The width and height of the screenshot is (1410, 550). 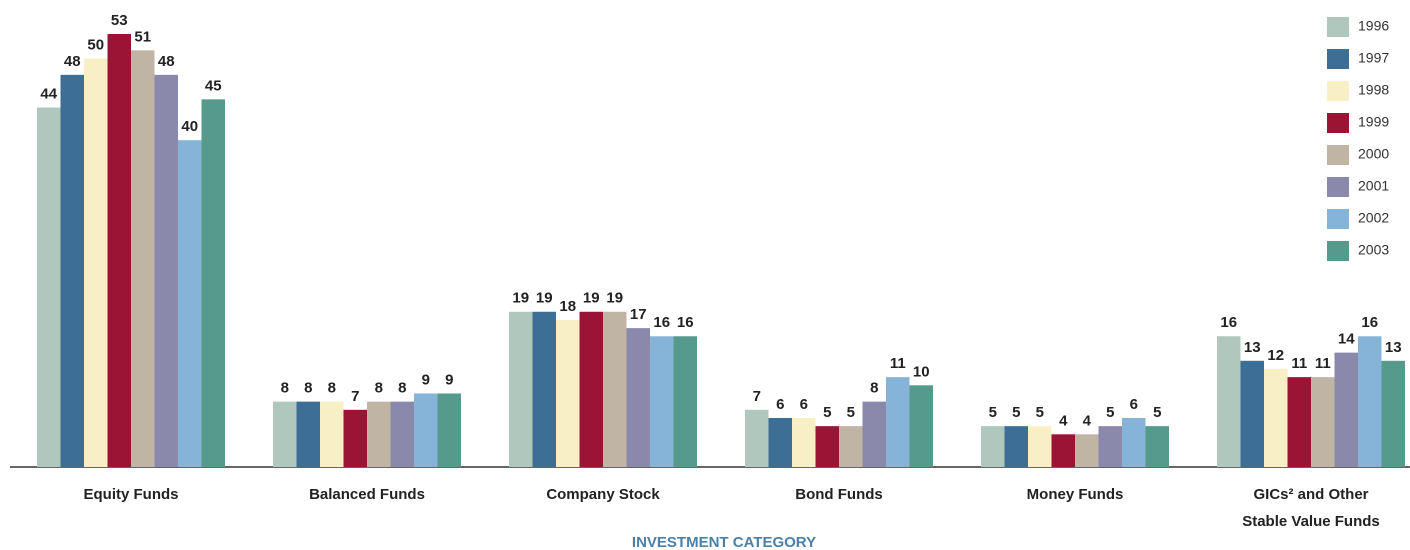 What do you see at coordinates (1373, 154) in the screenshot?
I see `legend-label: 2000` at bounding box center [1373, 154].